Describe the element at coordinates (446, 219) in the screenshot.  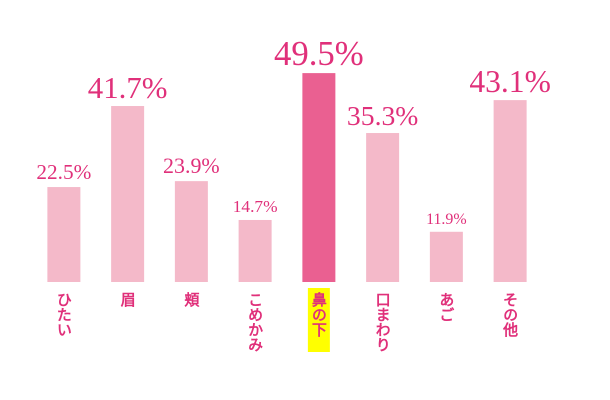
I see `value-label: 11.9%` at that location.